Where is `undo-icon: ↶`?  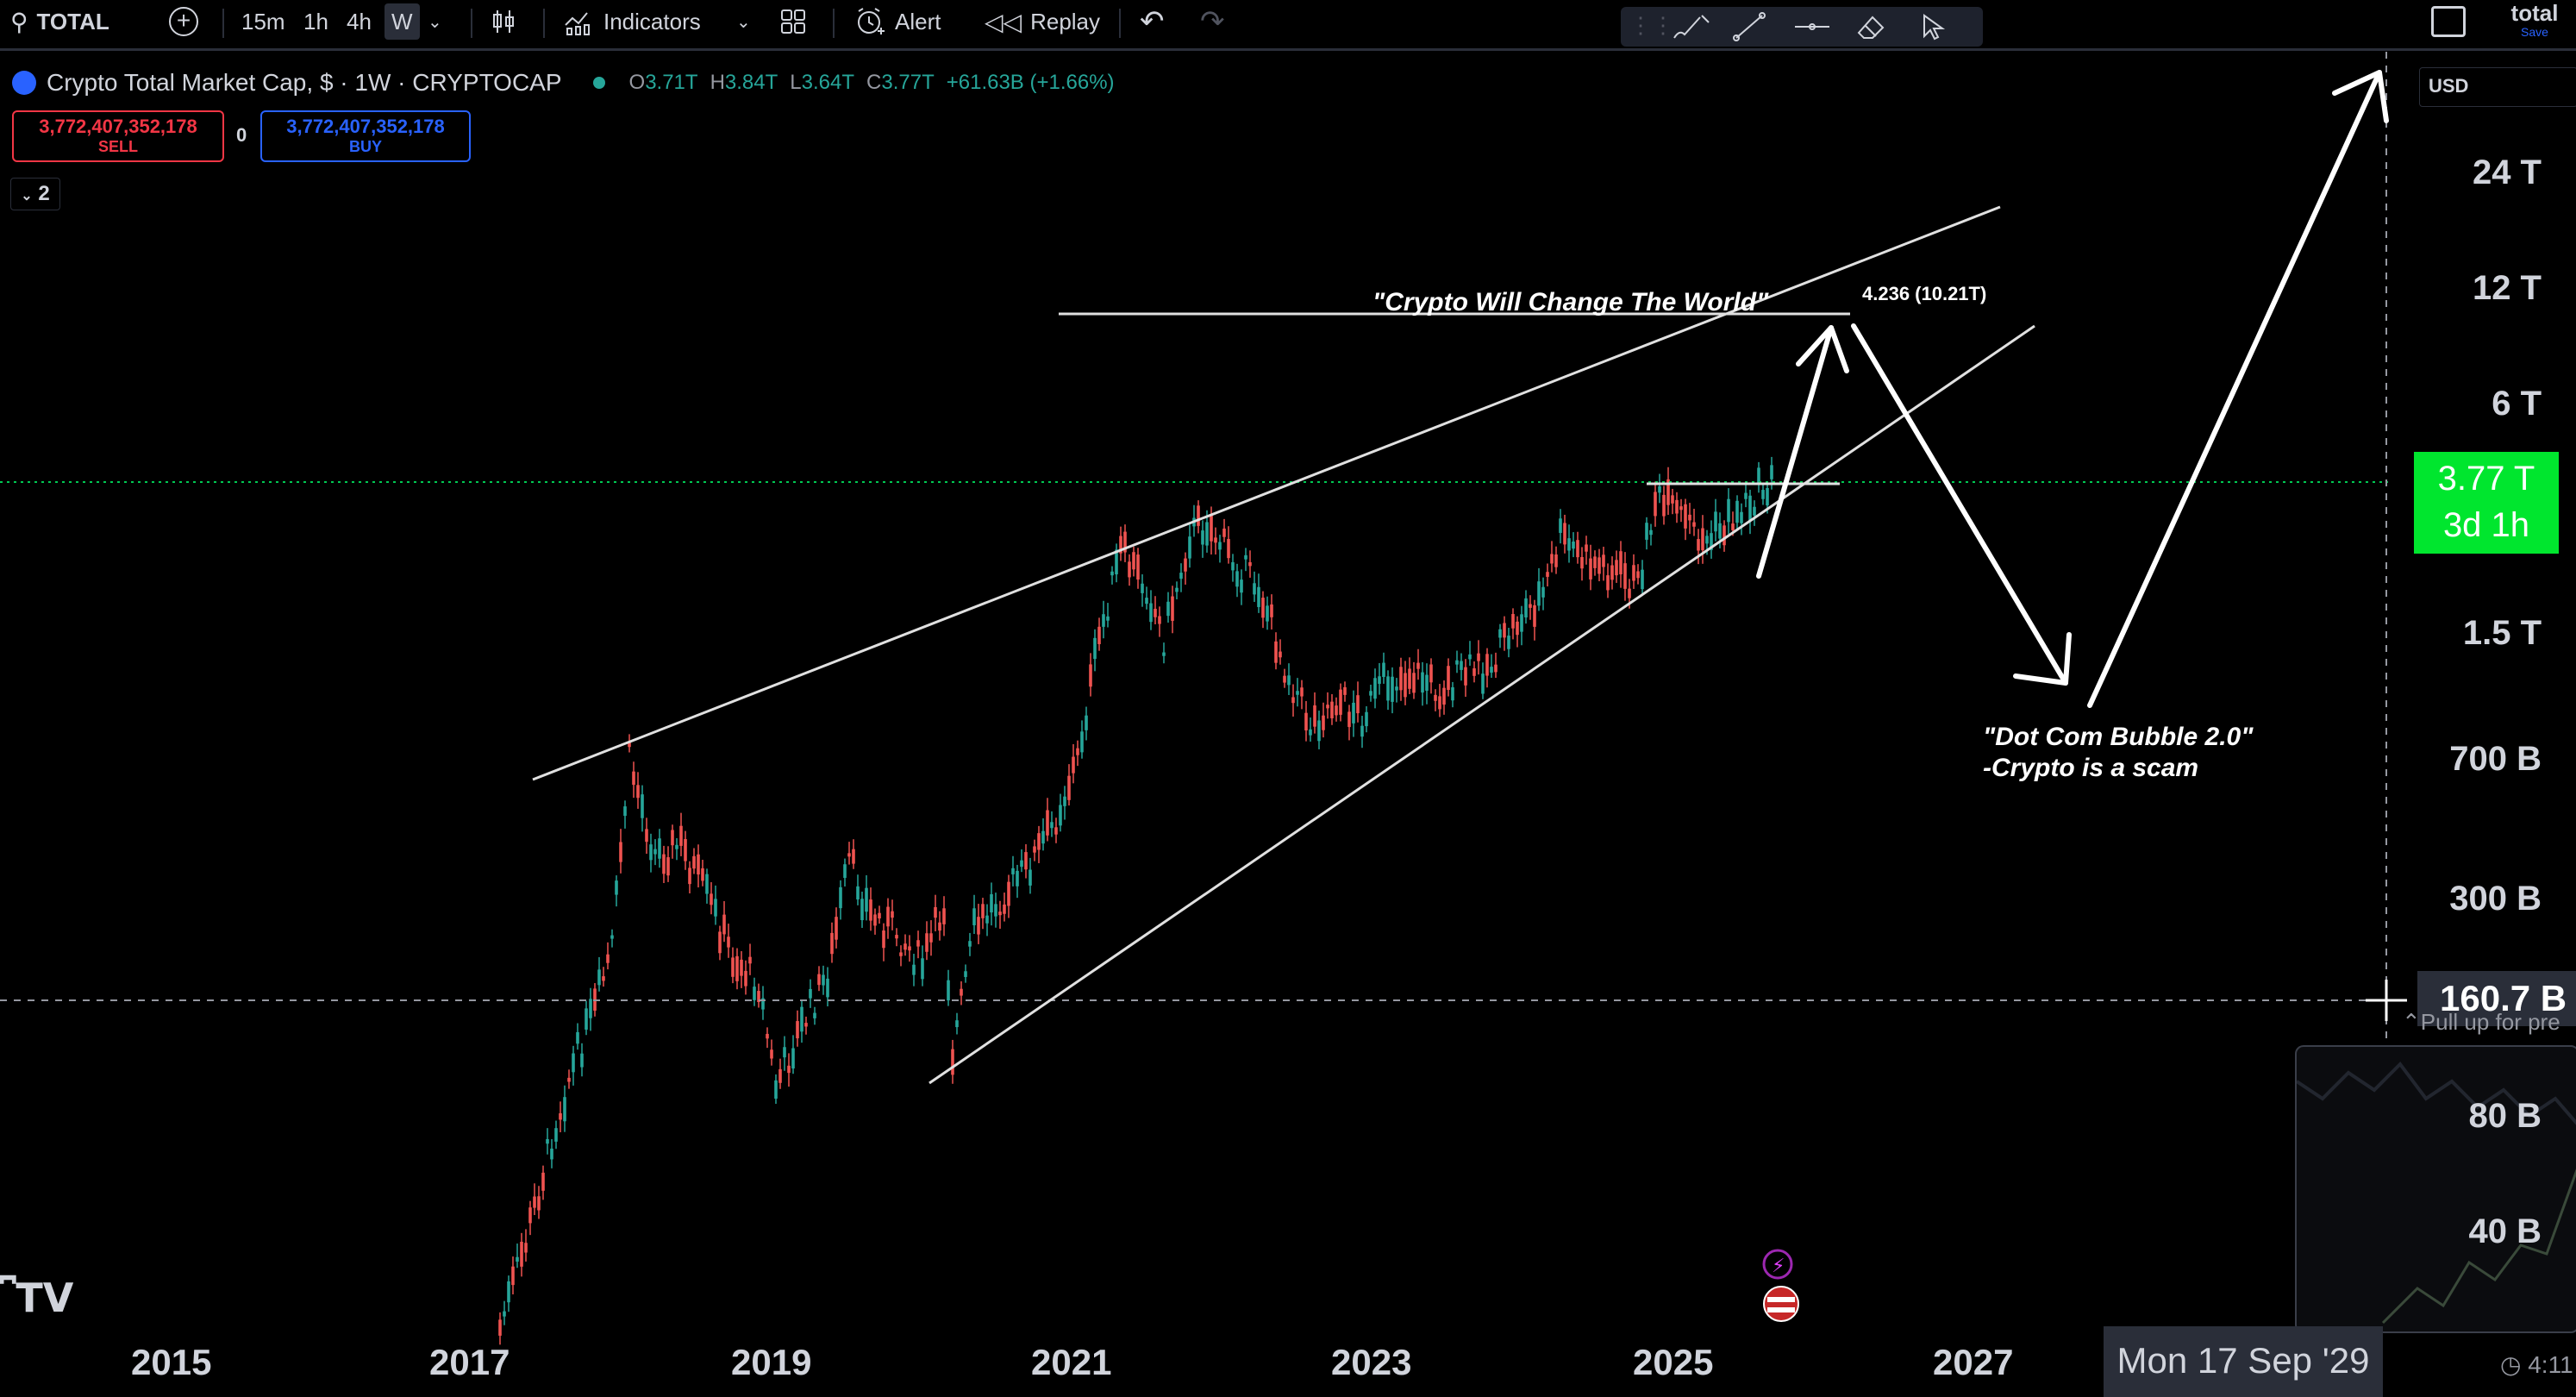
undo-icon: ↶ is located at coordinates (1152, 21).